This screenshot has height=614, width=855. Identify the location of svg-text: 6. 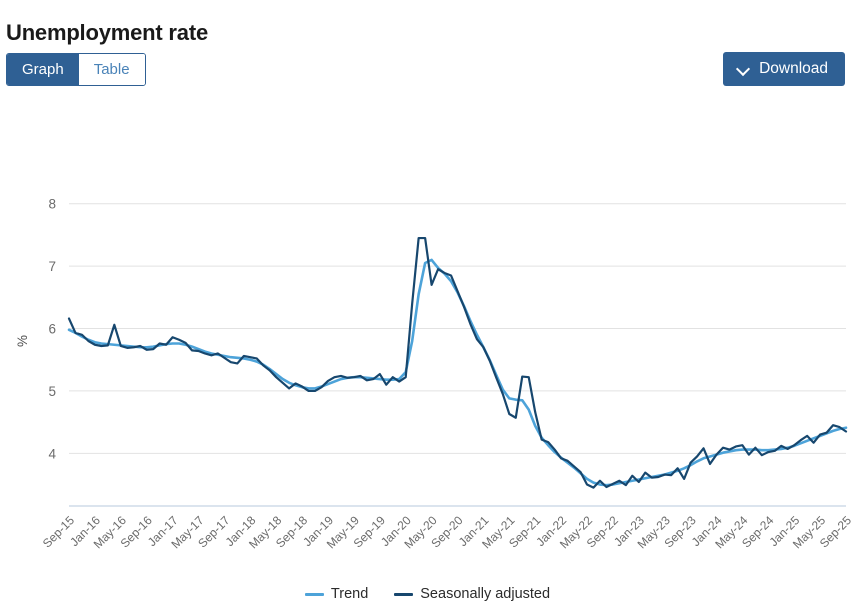
(52, 329).